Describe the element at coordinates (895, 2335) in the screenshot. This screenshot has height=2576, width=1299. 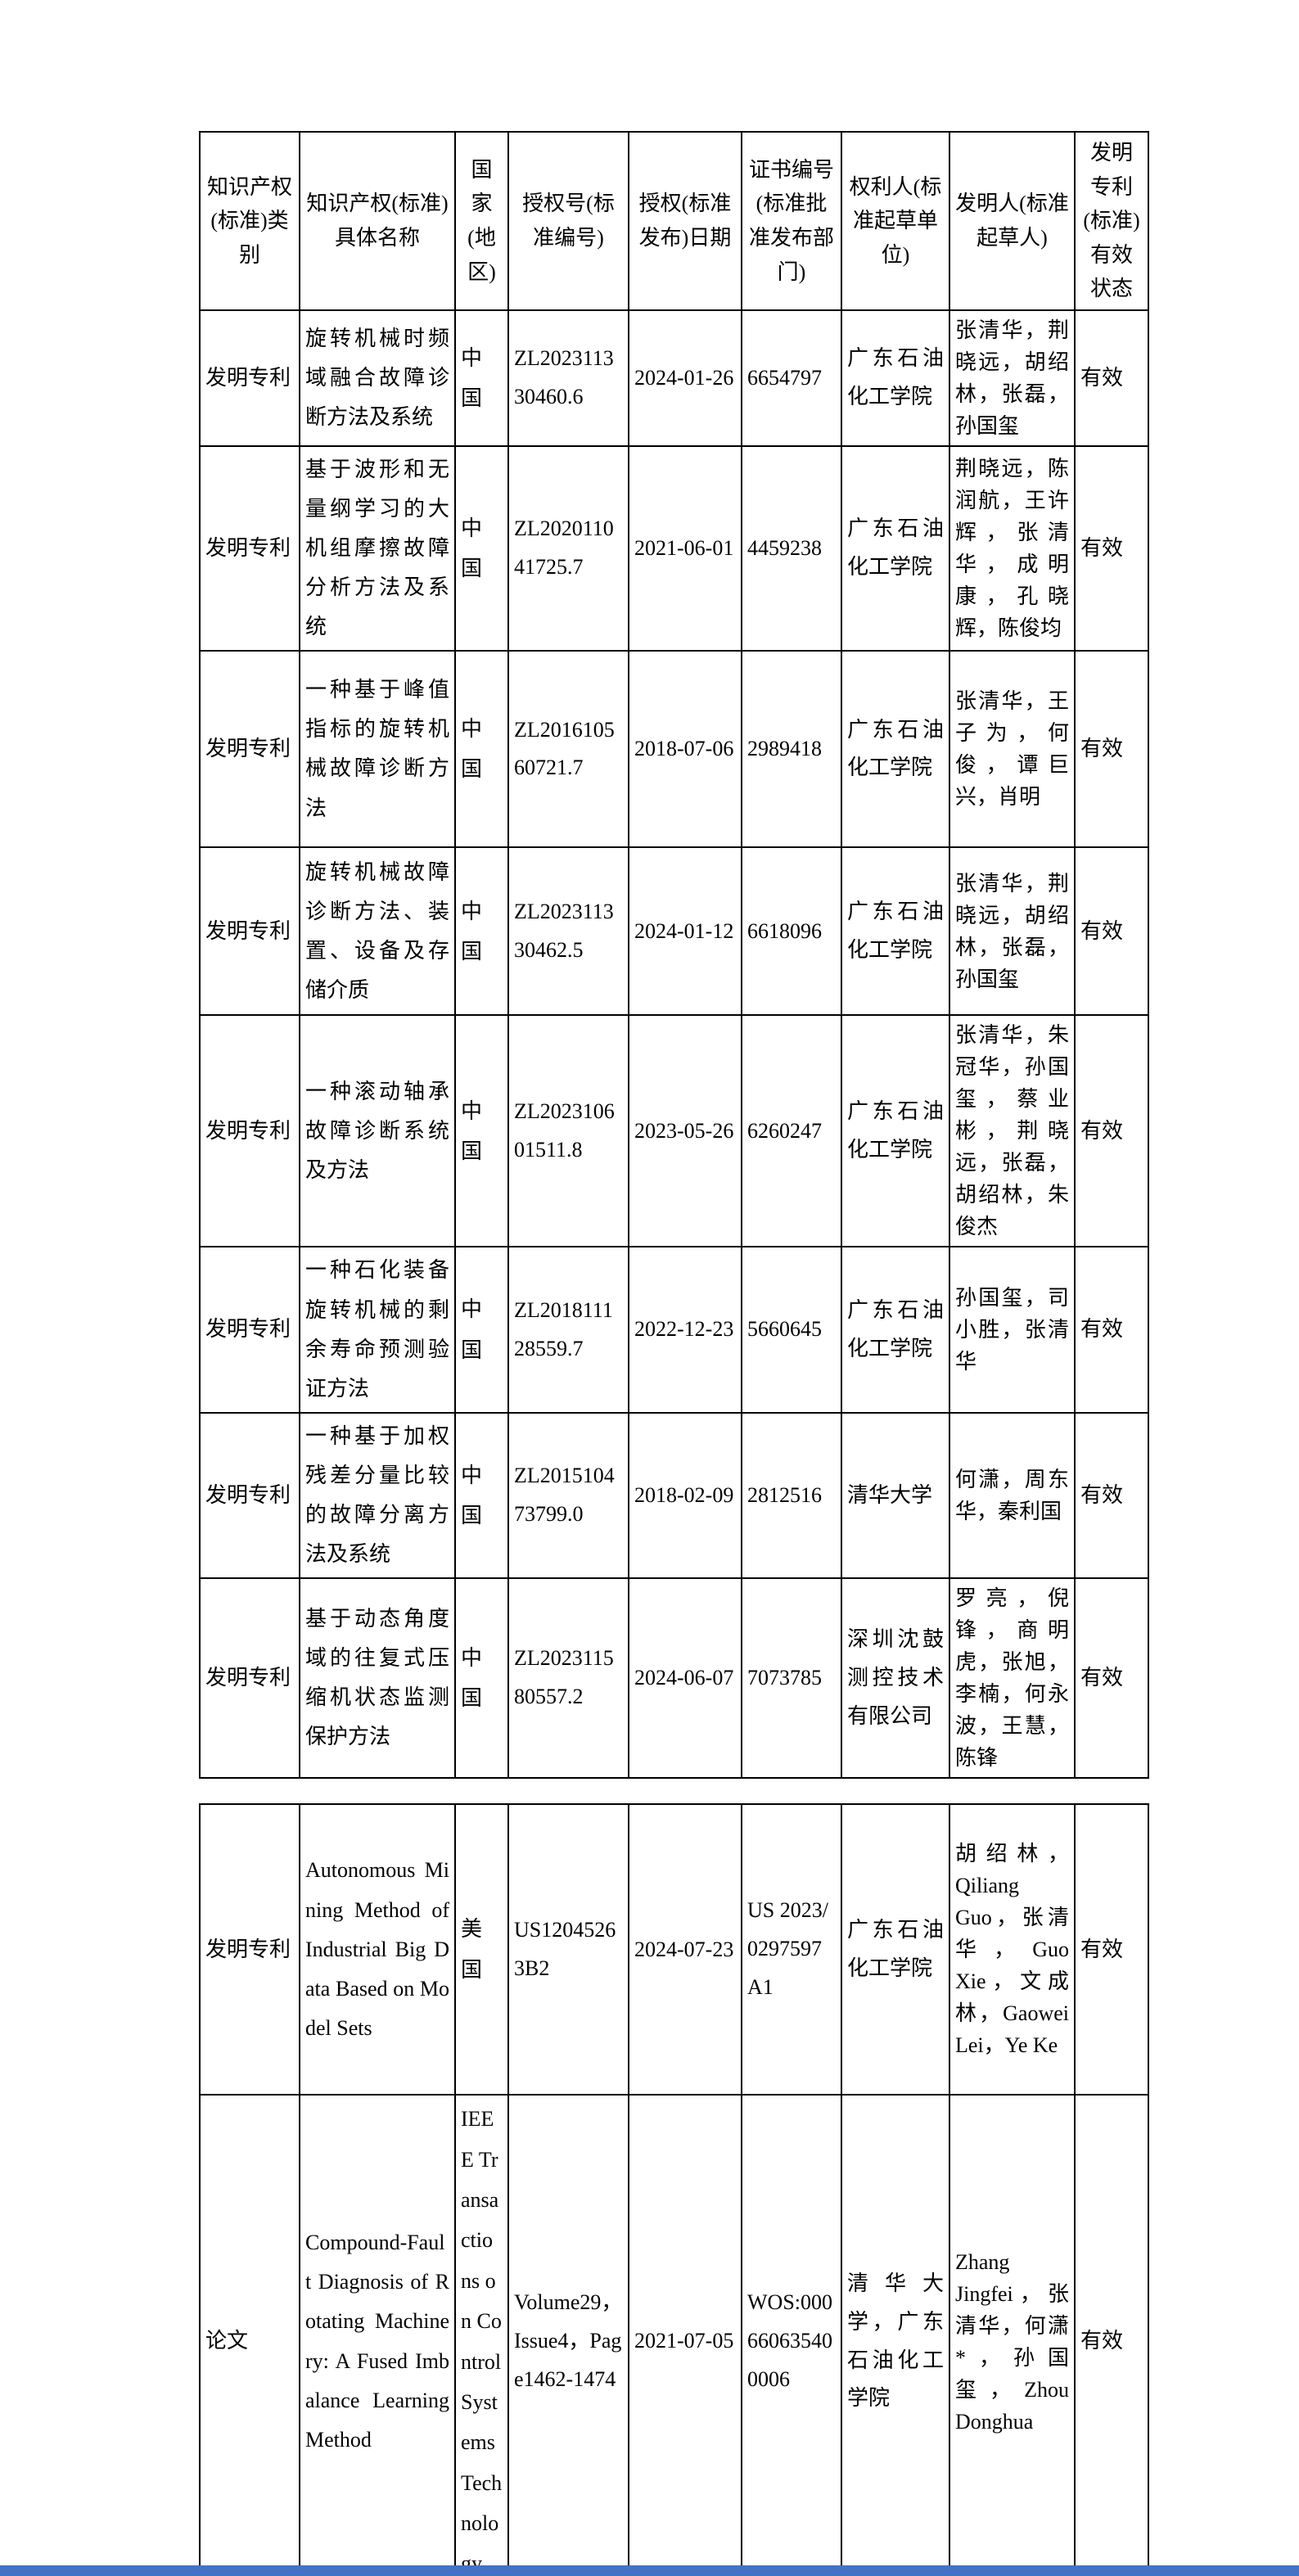
I see `cell-holder: 清华大学，广东石油化工学院` at that location.